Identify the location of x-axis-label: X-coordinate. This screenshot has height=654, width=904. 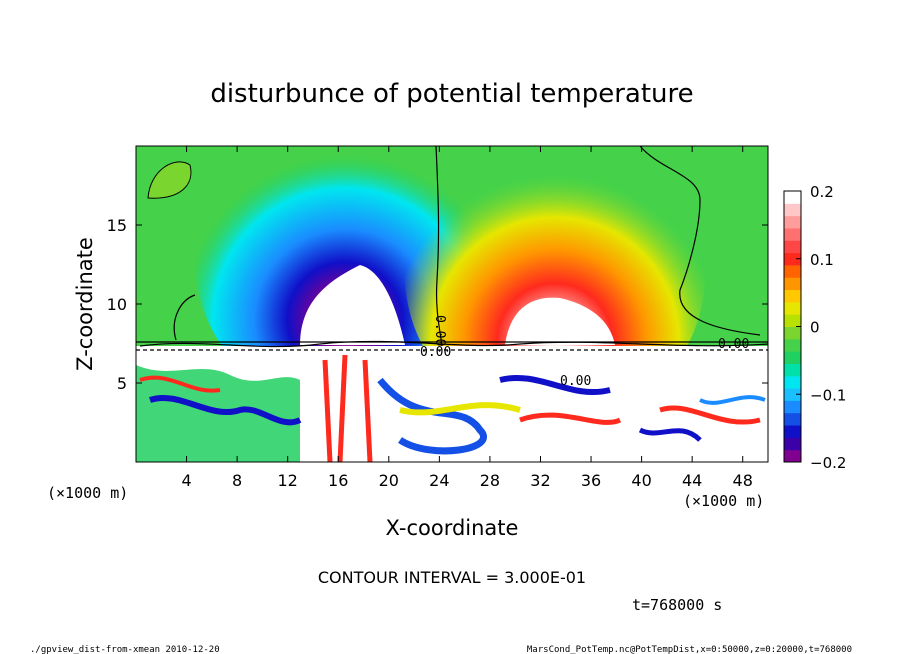
(452, 528).